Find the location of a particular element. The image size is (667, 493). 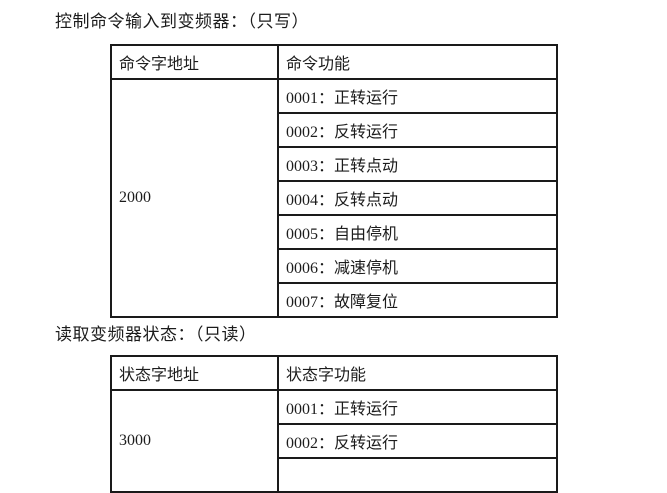

command-function-cell: 0001：正转运行 is located at coordinates (417, 96).